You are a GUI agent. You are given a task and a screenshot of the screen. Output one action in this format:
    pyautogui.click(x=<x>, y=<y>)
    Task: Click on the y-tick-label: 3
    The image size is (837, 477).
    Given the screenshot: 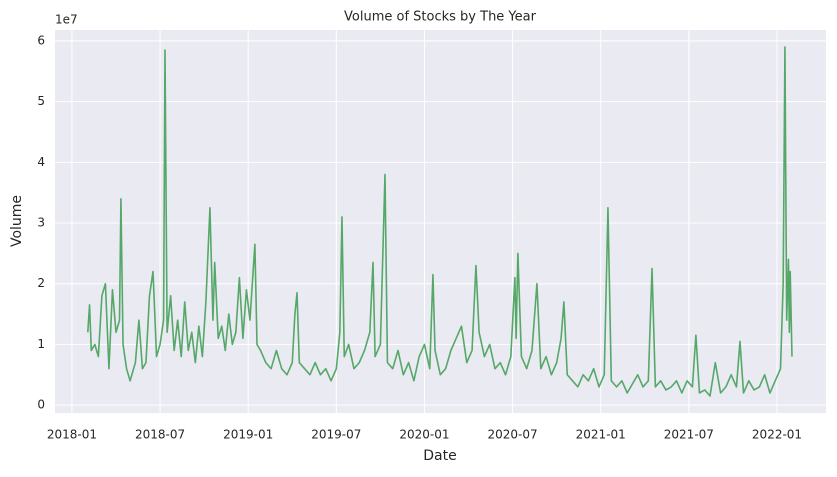 What is the action you would take?
    pyautogui.click(x=41, y=223)
    